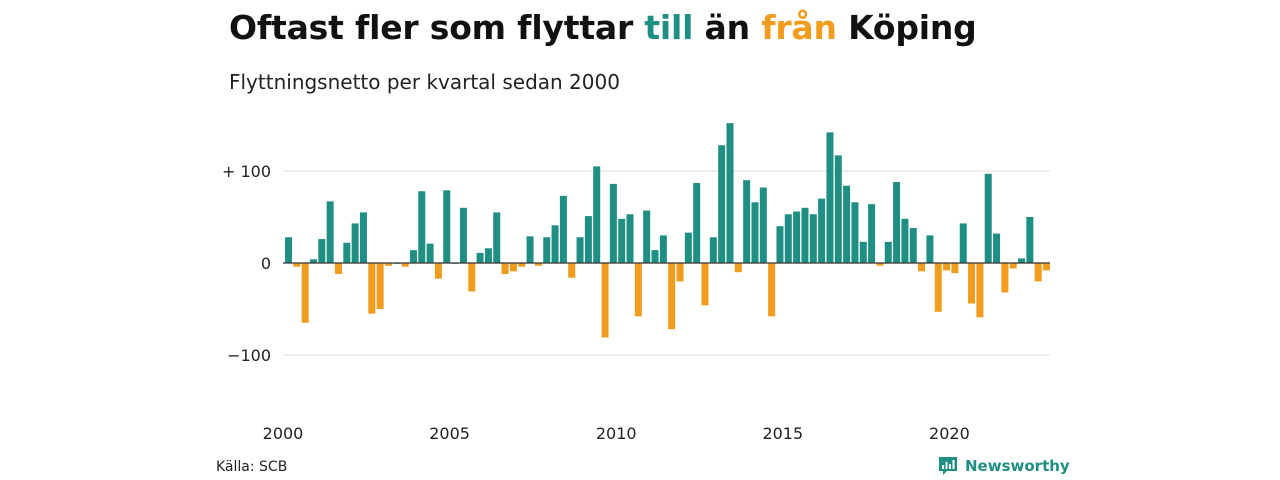 This screenshot has height=480, width=1280. I want to click on title-part: Oftast fler som flyttar, so click(437, 27).